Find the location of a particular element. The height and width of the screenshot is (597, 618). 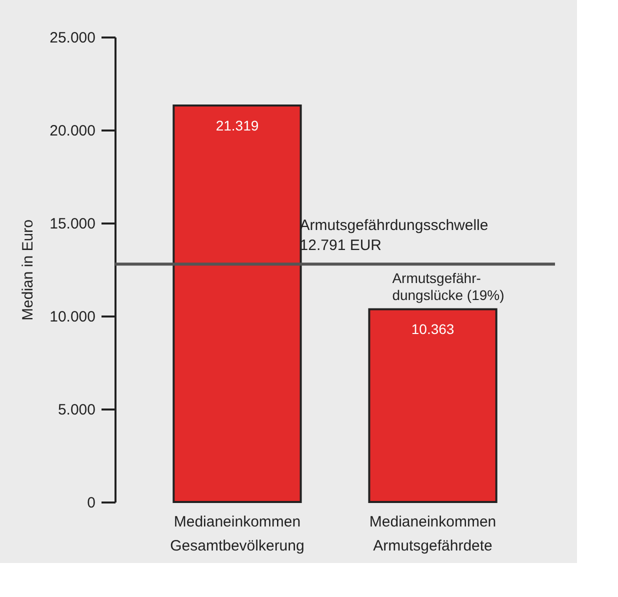

y-tick-label: 20.000 is located at coordinates (73, 131).